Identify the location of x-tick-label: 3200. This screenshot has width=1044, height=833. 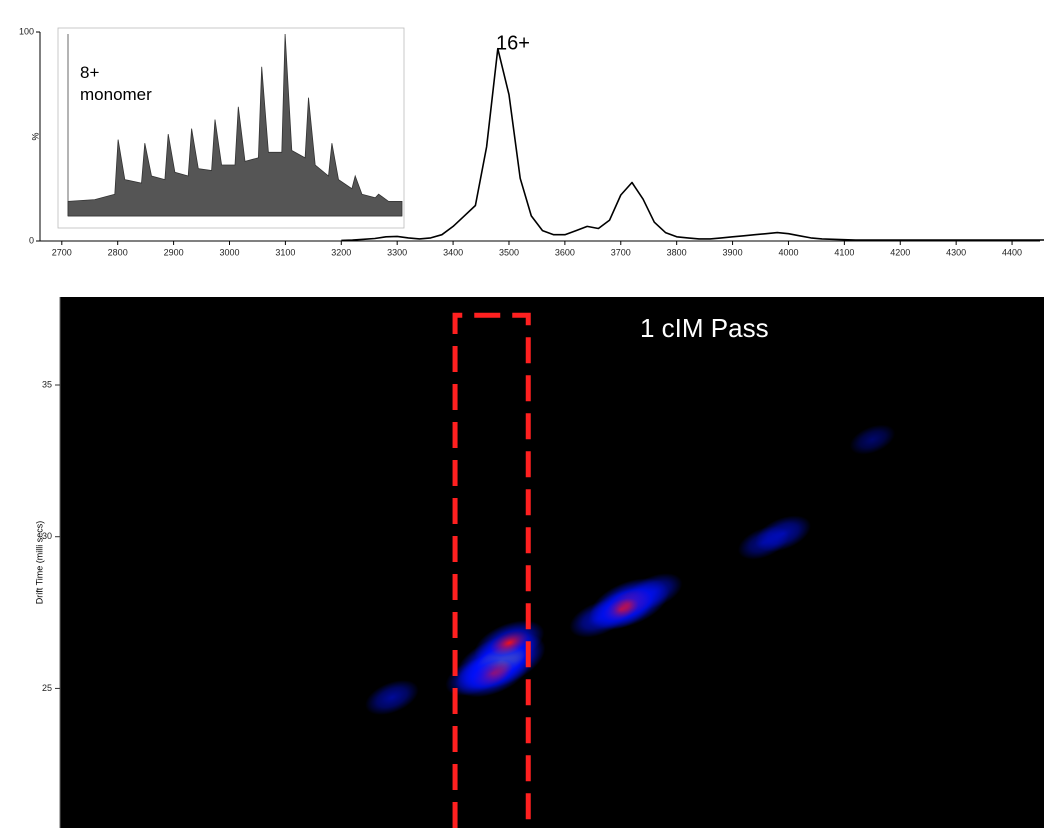
(341, 252).